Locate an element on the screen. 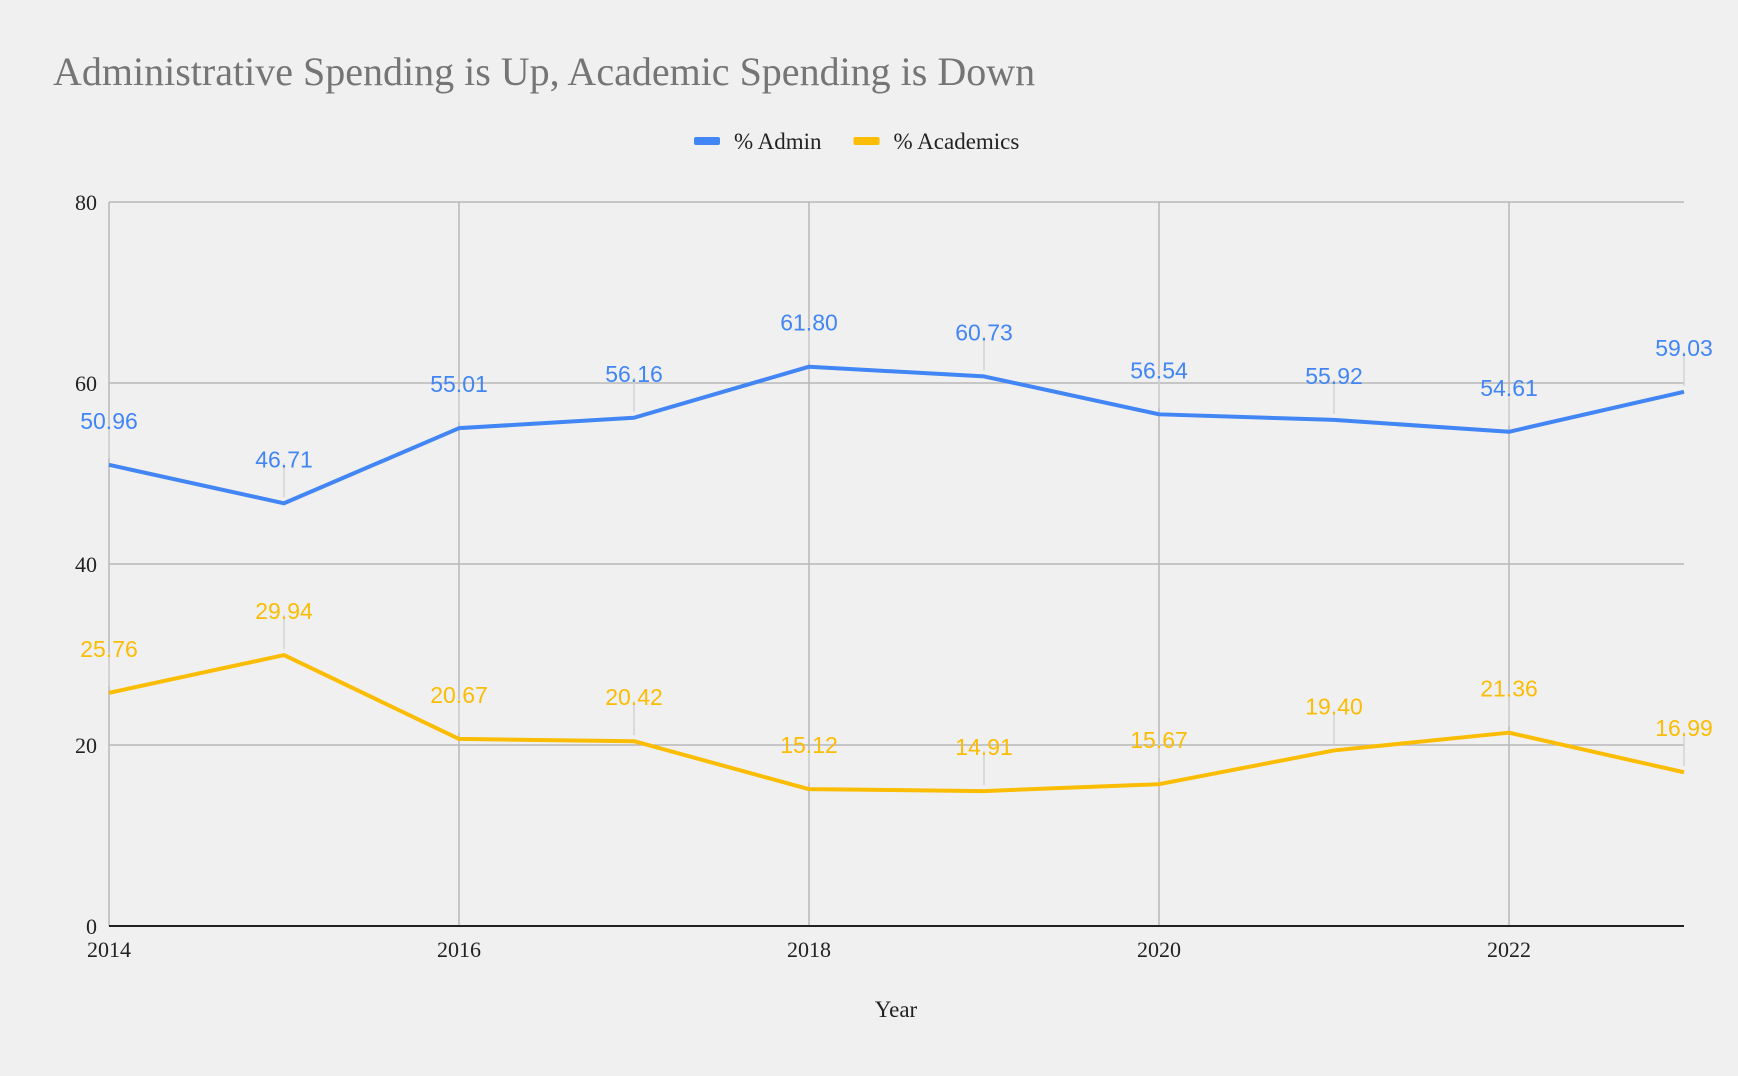 This screenshot has height=1076, width=1738. y-tick-label: 40 is located at coordinates (86, 564).